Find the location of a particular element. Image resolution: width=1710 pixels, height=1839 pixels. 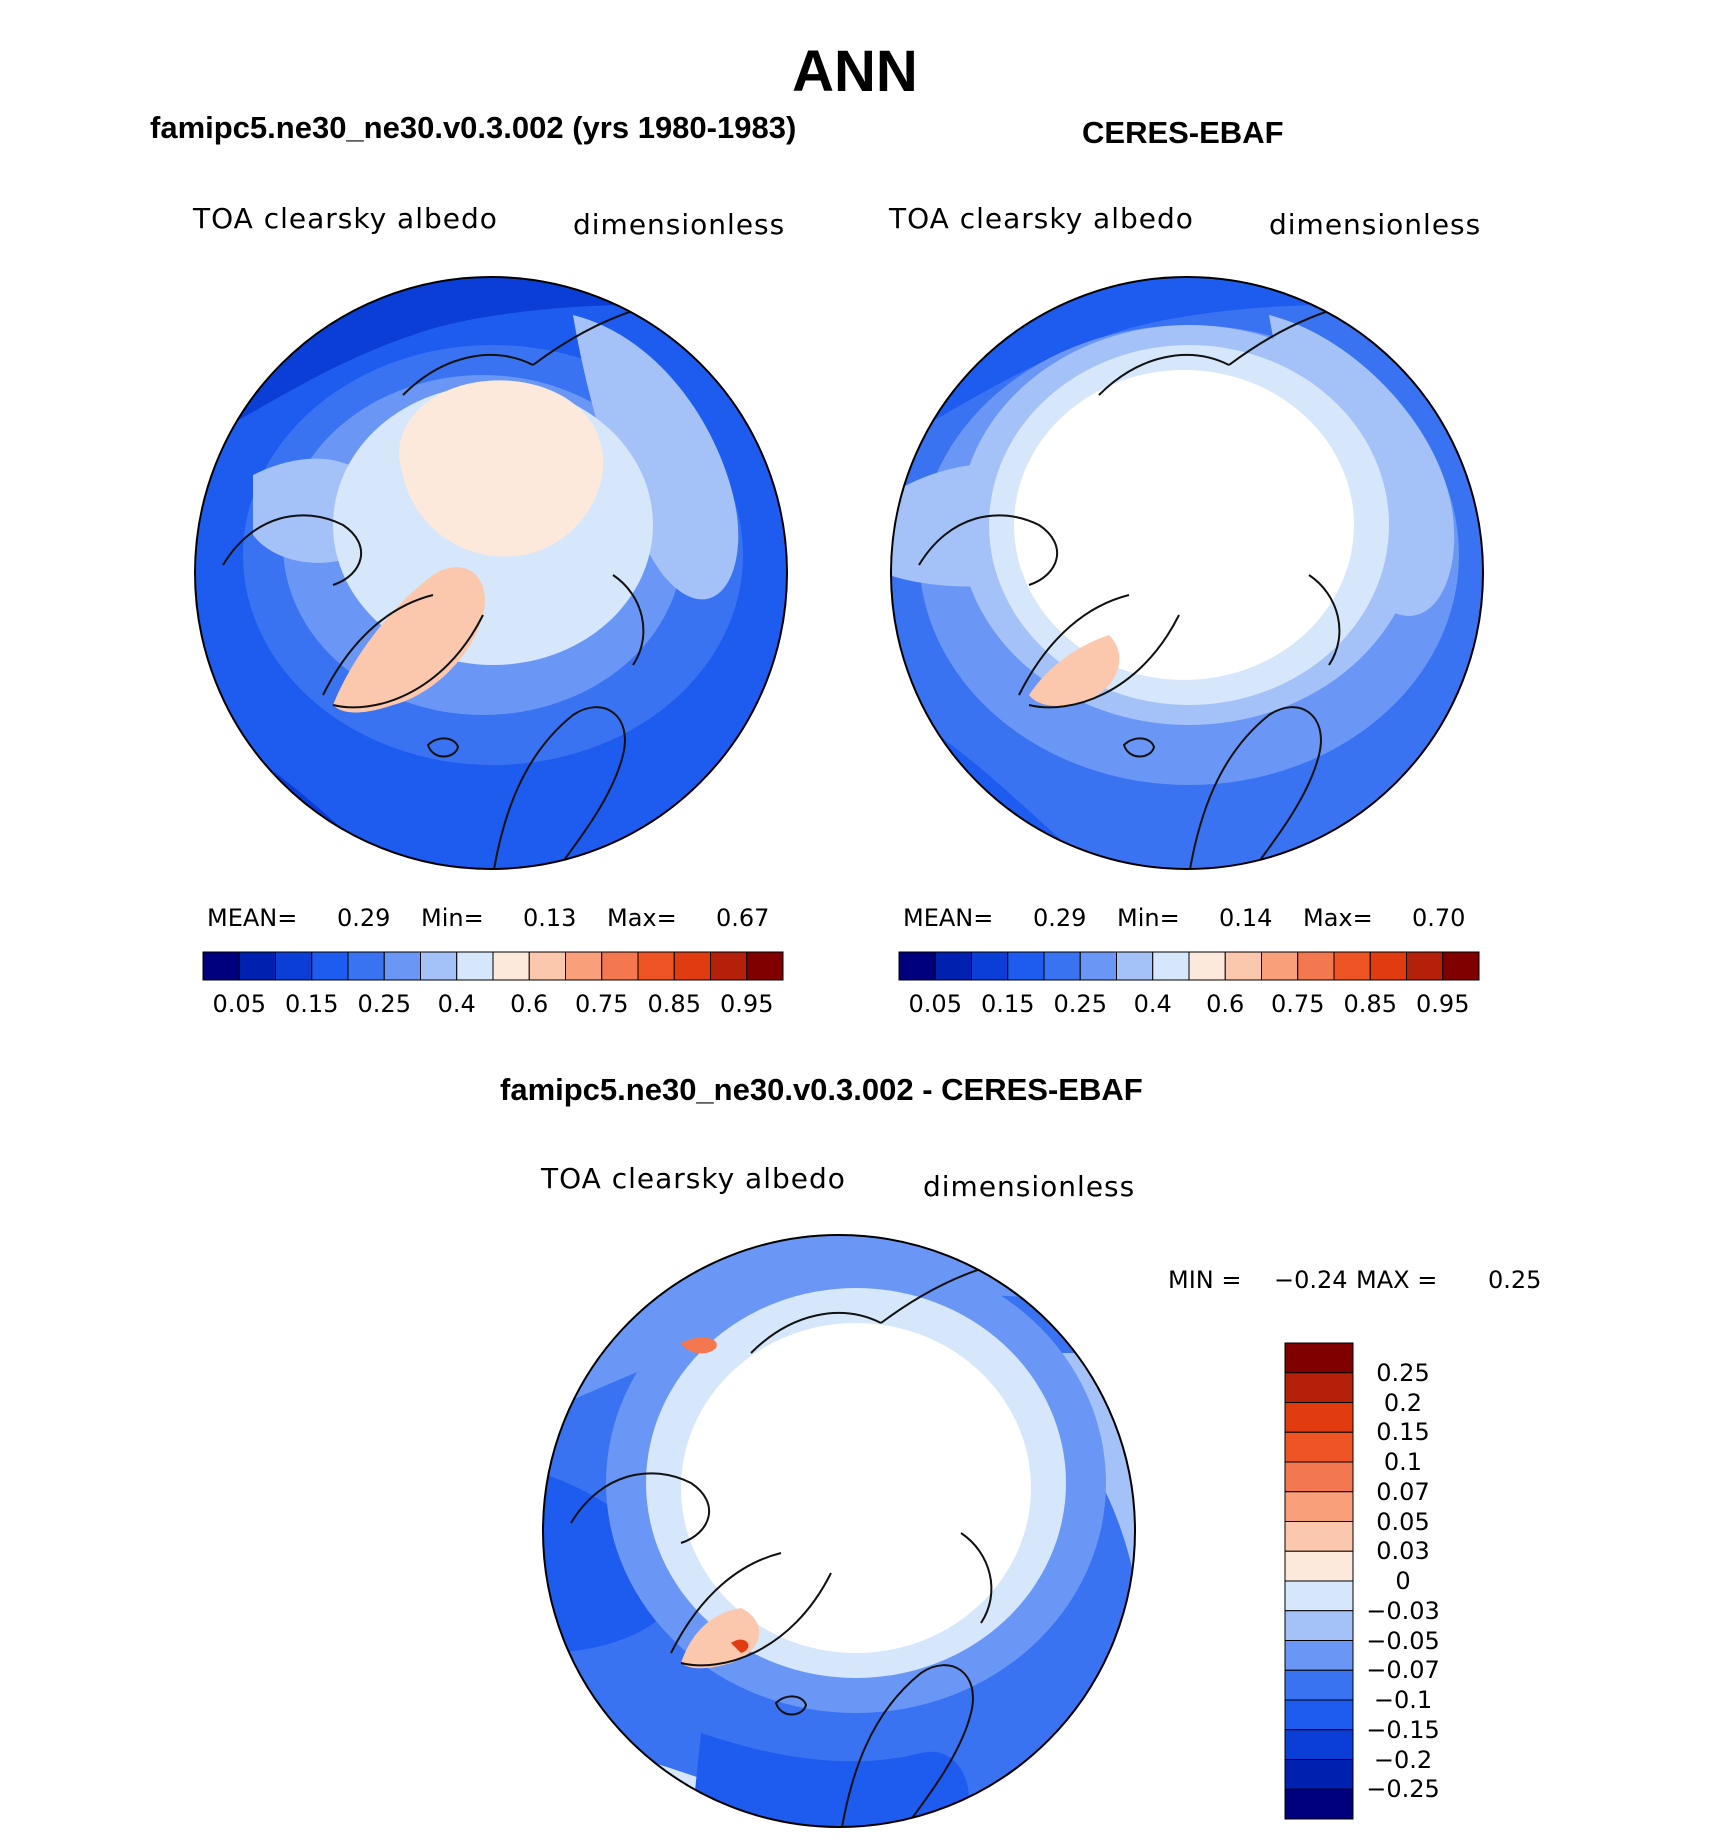

colorbar-tick-label: 0.1 is located at coordinates (1403, 1462).